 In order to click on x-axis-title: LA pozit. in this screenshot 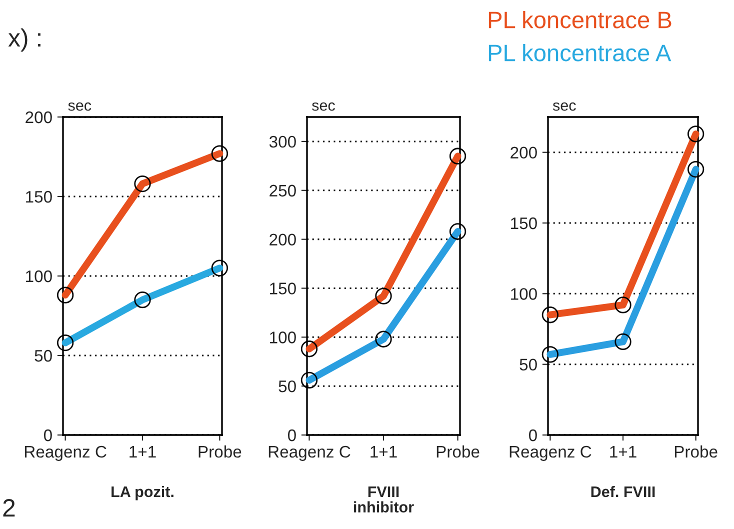, I will do `click(143, 493)`.